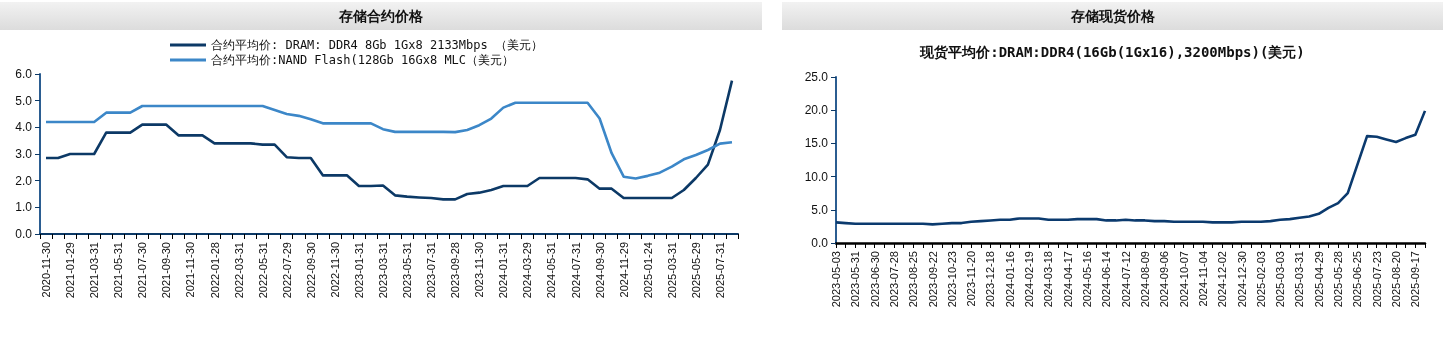  I want to click on x-tick-label: 2023-11-30, so click(479, 270).